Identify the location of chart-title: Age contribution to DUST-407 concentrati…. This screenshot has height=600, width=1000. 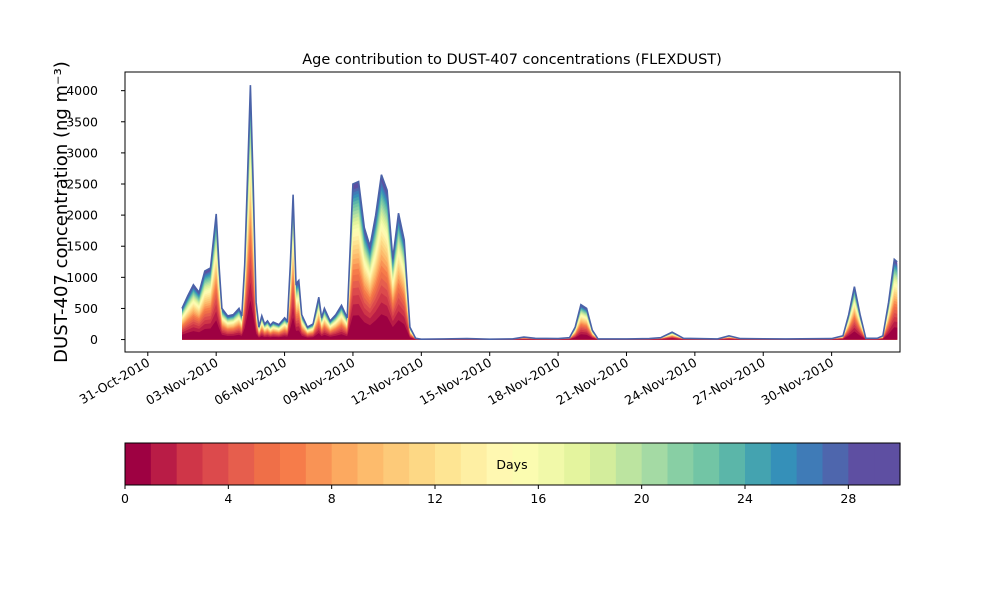
(512, 60).